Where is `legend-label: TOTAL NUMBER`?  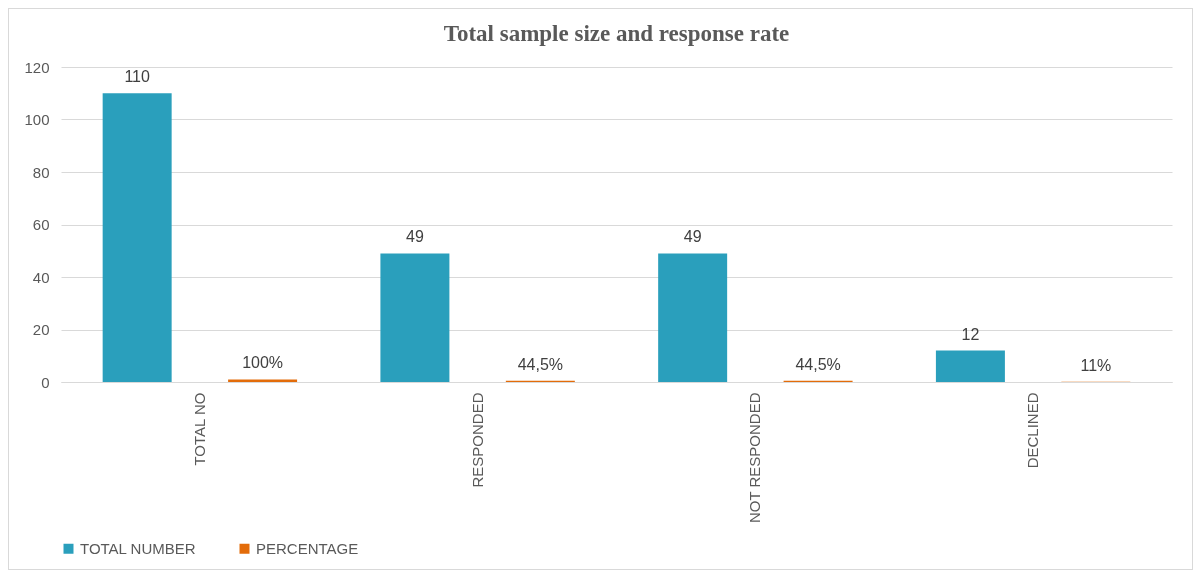
legend-label: TOTAL NUMBER is located at coordinates (138, 548).